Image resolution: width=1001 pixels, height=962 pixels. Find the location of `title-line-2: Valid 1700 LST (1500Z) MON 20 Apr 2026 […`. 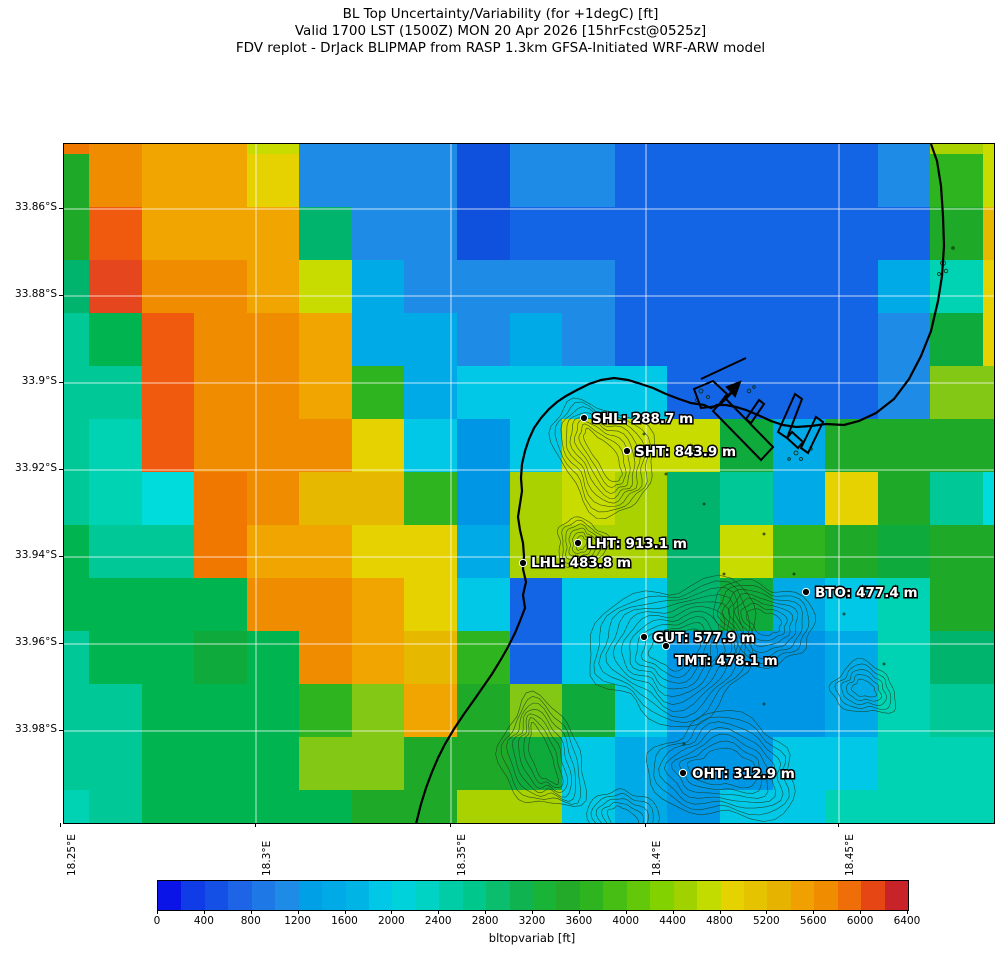

title-line-2: Valid 1700 LST (1500Z) MON 20 Apr 2026 [… is located at coordinates (500, 31).